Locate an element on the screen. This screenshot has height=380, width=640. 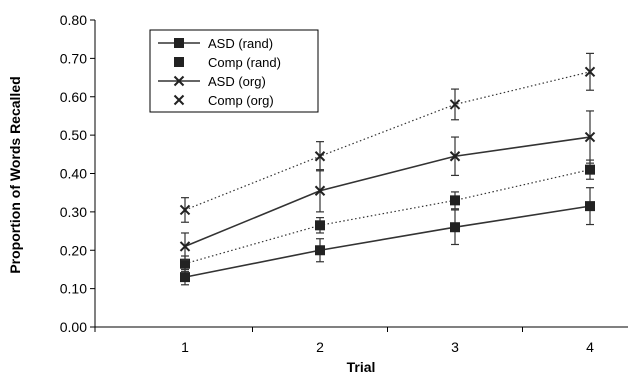
series-line is located at coordinates (387, 241).